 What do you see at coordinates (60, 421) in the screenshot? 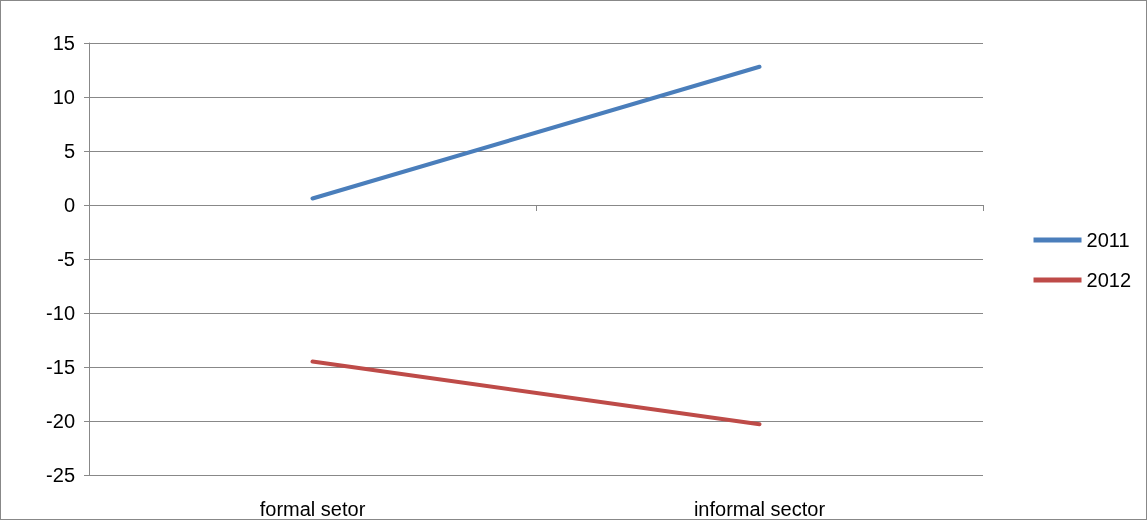
I see `y-tick-label: -20` at bounding box center [60, 421].